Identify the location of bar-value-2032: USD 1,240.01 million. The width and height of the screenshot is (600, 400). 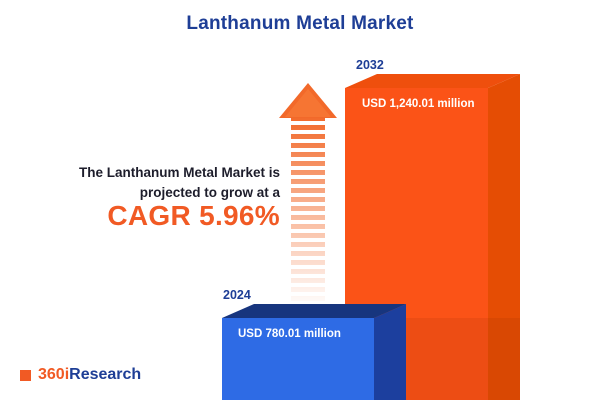
(418, 104).